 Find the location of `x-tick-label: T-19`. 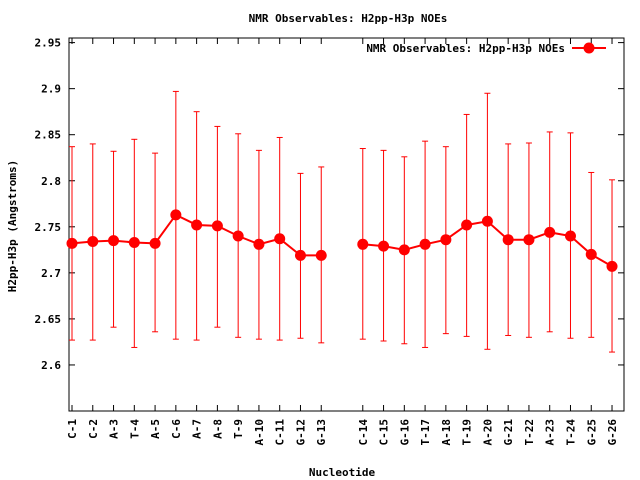

x-tick-label: T-19 is located at coordinates (467, 432).